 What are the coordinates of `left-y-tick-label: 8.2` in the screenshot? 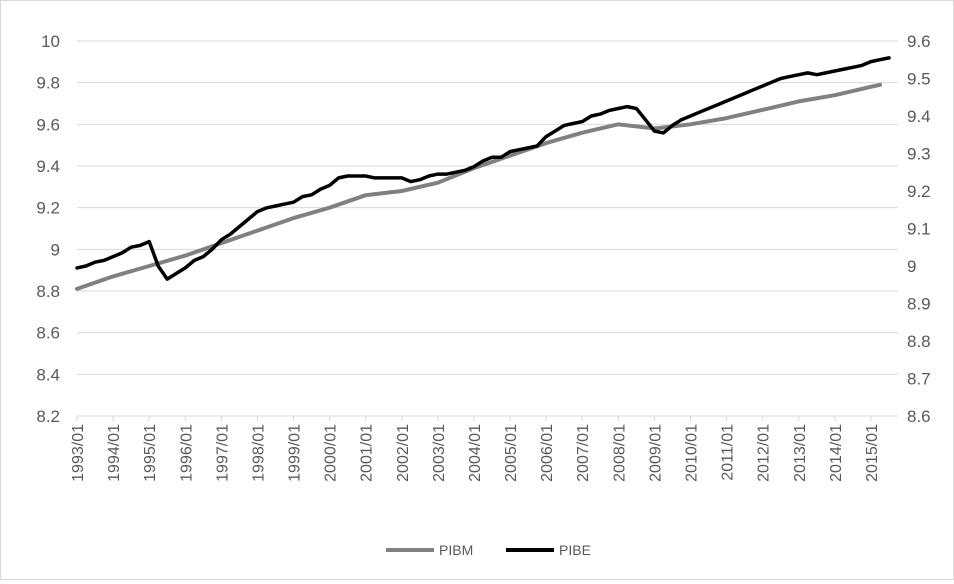 It's located at (48, 416).